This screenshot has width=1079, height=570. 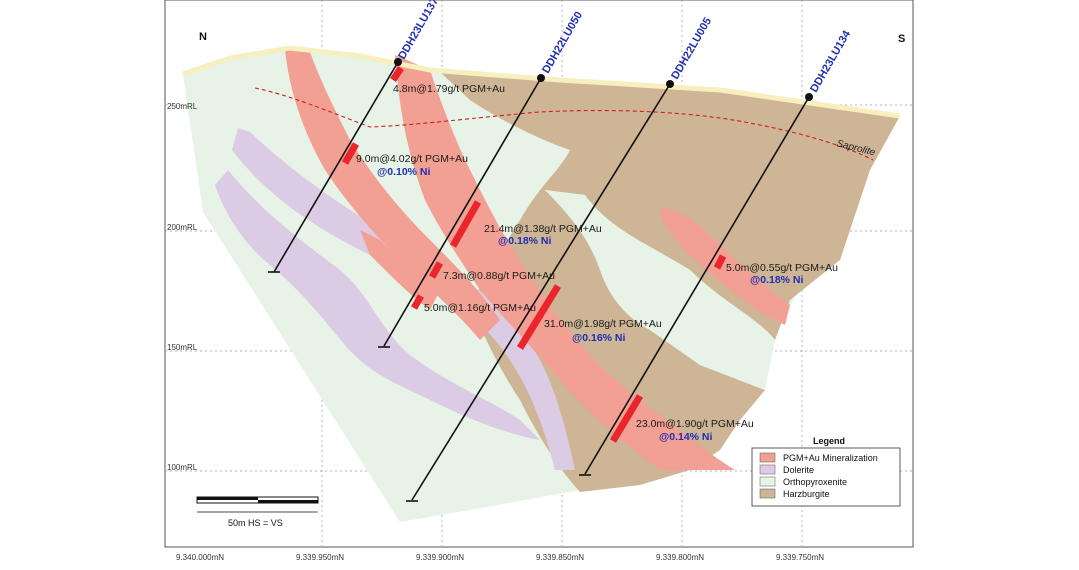 What do you see at coordinates (404, 172) in the screenshot?
I see `intercept-ni-2: @0.10% Ni` at bounding box center [404, 172].